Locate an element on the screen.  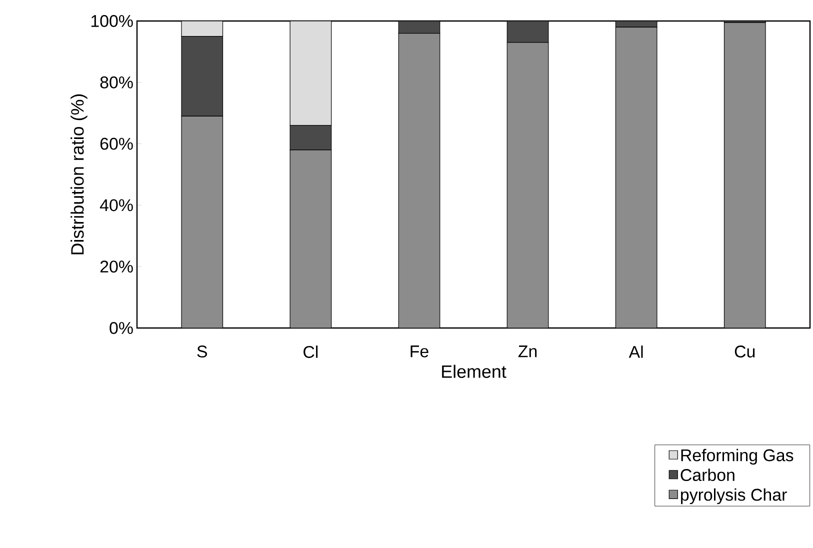
y-tick-label: 20% is located at coordinates (116, 266).